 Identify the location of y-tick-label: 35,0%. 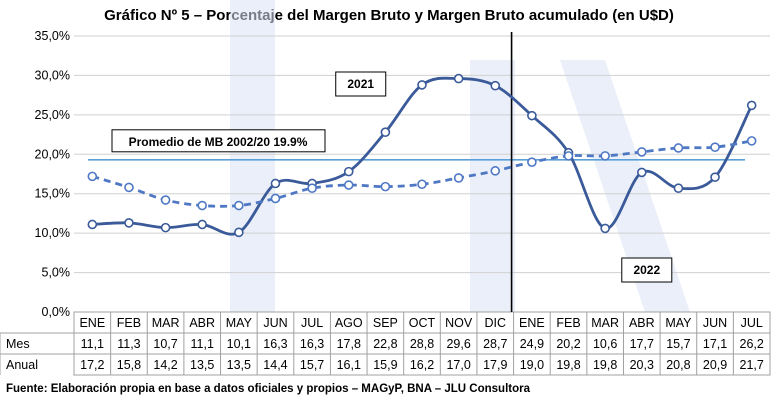
(52, 36).